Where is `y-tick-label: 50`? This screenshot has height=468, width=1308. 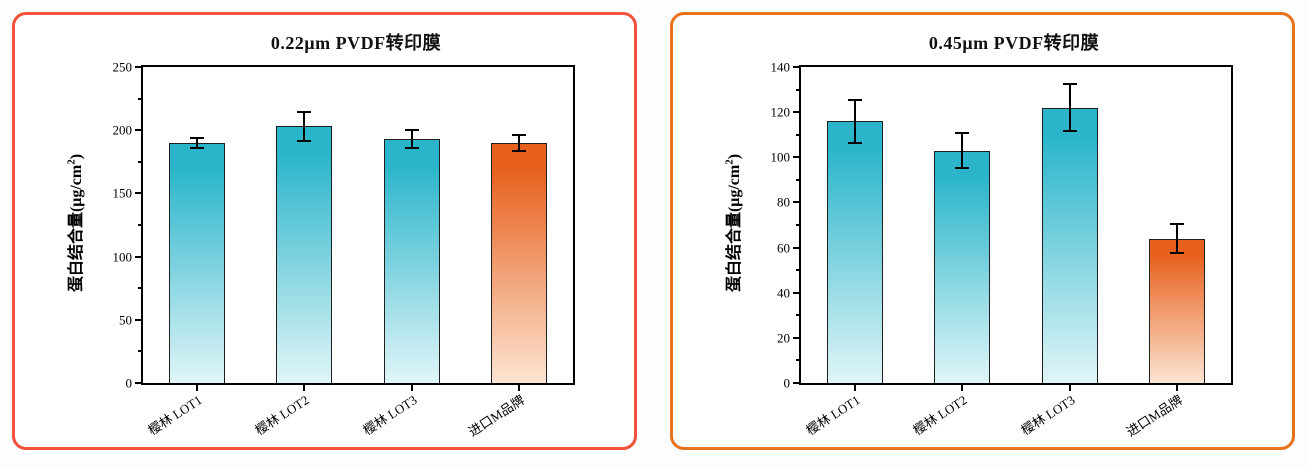
y-tick-label: 50 is located at coordinates (125, 320).